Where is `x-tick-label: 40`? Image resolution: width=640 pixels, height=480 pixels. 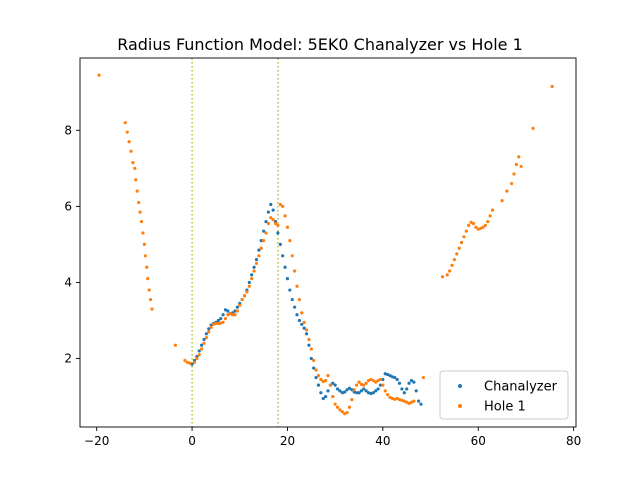 x-tick-label: 40 is located at coordinates (382, 441).